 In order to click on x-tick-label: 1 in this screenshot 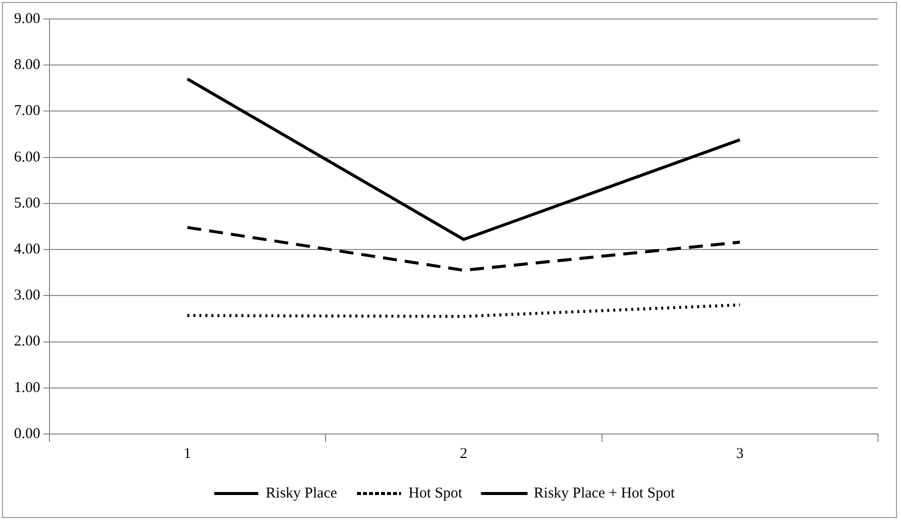, I will do `click(188, 454)`.